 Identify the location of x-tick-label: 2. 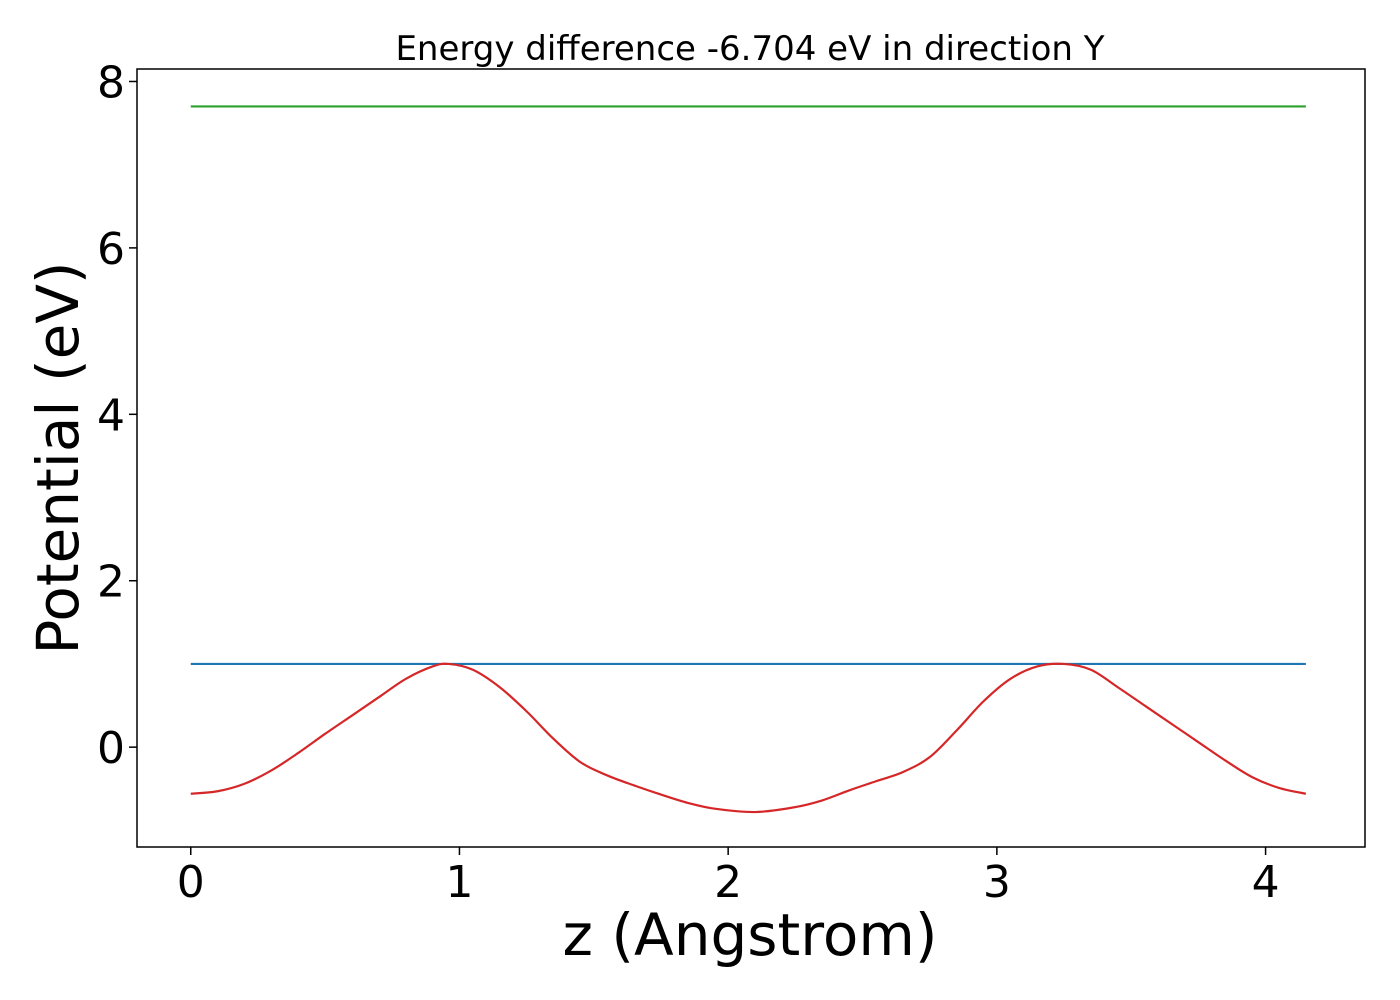
(728, 882).